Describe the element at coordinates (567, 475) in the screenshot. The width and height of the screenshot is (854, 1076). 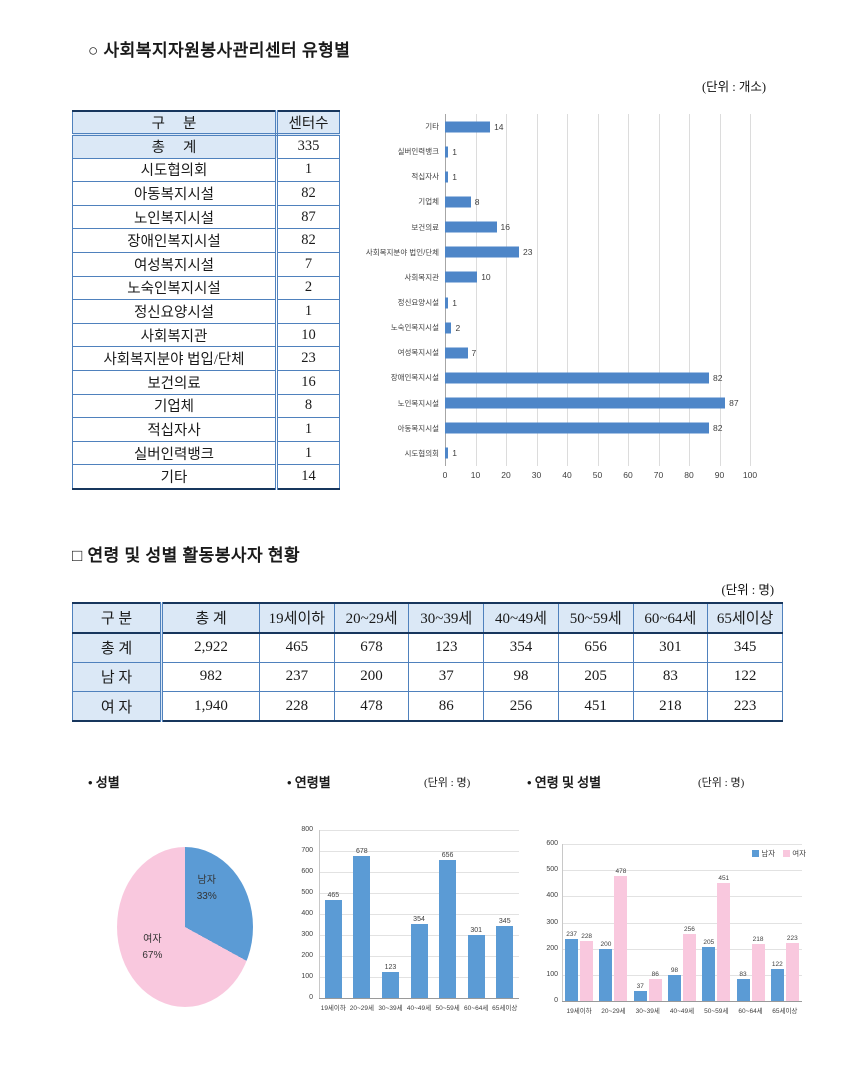
I see `tick-label: 40` at that location.